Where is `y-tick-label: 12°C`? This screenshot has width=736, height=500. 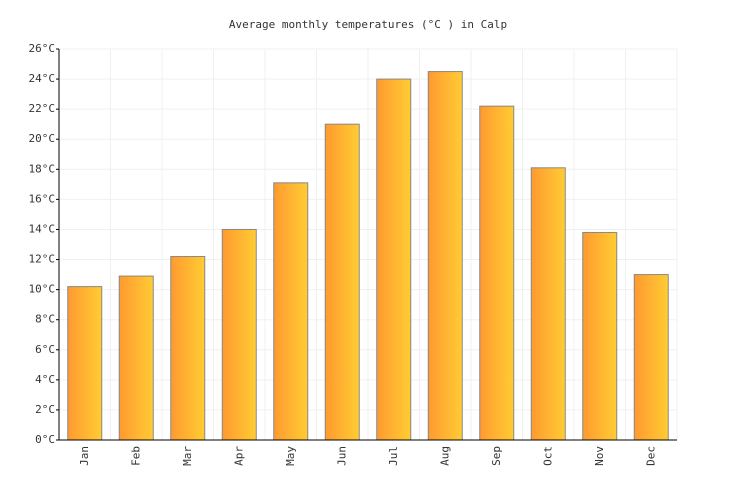 y-tick-label: 12°C is located at coordinates (42, 259).